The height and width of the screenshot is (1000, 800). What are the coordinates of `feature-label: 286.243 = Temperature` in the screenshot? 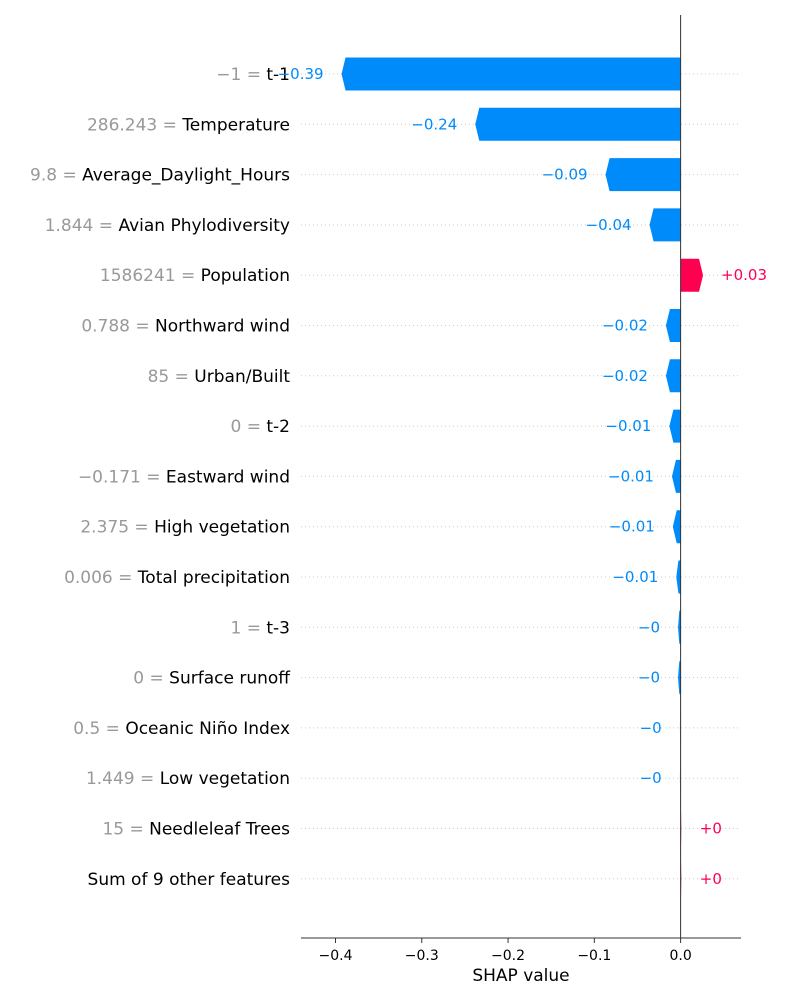 It's located at (188, 125).